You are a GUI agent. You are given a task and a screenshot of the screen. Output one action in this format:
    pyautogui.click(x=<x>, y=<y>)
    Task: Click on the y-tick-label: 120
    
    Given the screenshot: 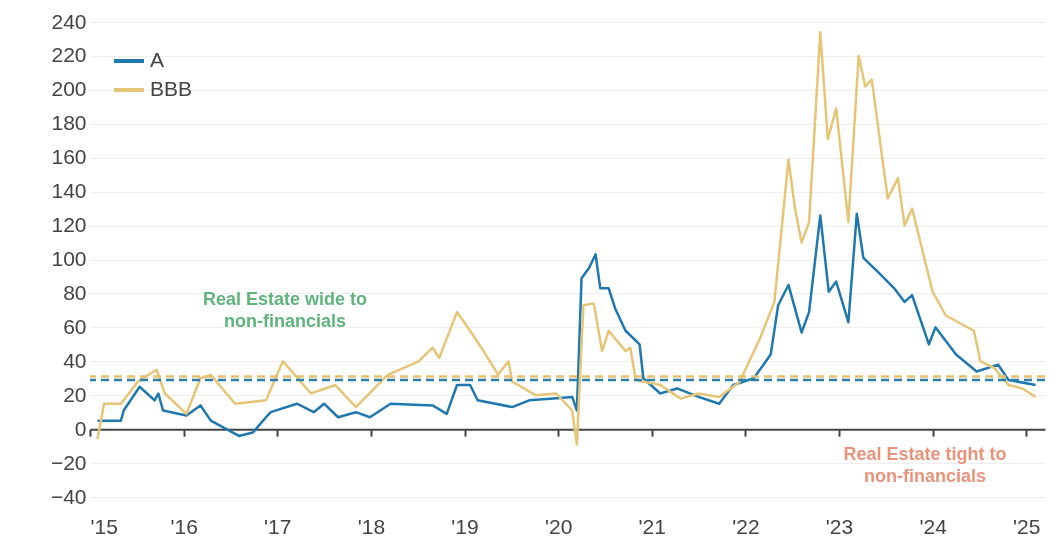 What is the action you would take?
    pyautogui.click(x=69, y=225)
    